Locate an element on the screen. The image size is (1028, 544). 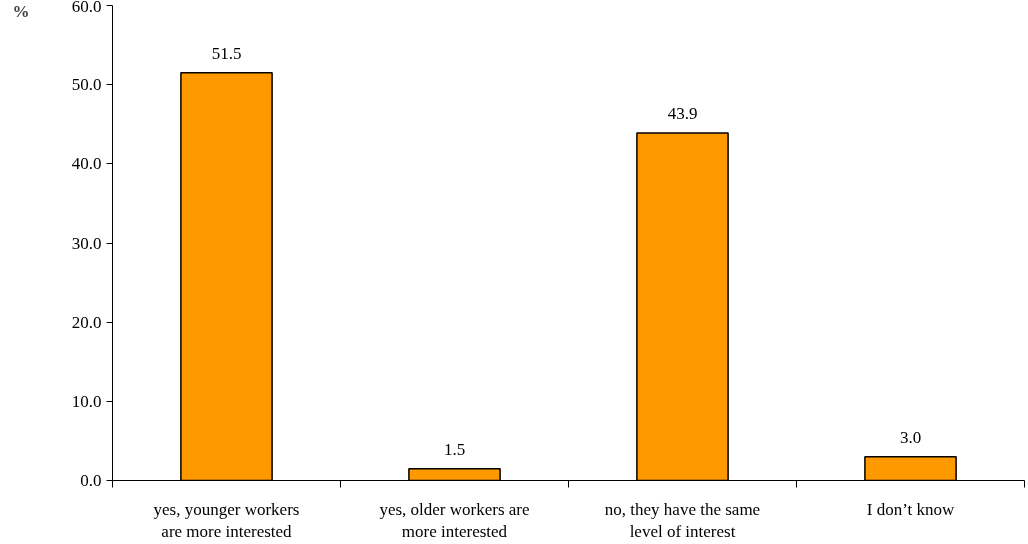
x-tick-label: yes, younger workers are more interested is located at coordinates (226, 520).